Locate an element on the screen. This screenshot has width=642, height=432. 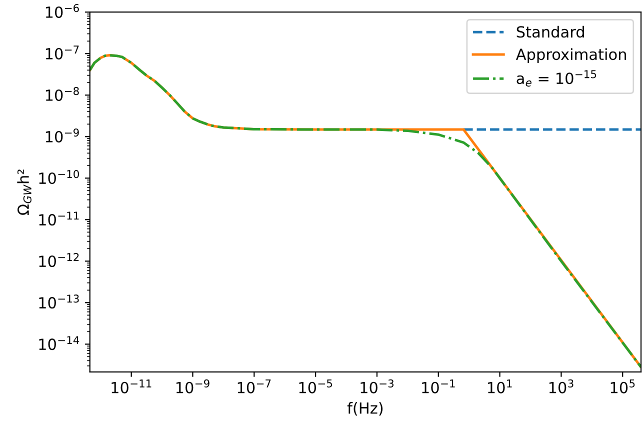
y-tick-label: 10$^{−9}$ is located at coordinates (62, 135).